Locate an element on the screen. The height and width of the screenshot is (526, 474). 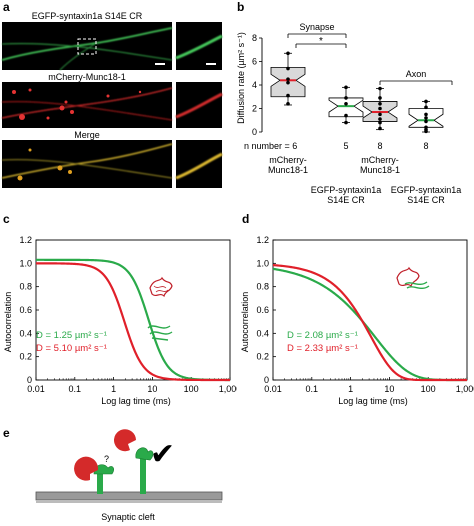
synapse-label: Synapse is located at coordinates (316, 27).